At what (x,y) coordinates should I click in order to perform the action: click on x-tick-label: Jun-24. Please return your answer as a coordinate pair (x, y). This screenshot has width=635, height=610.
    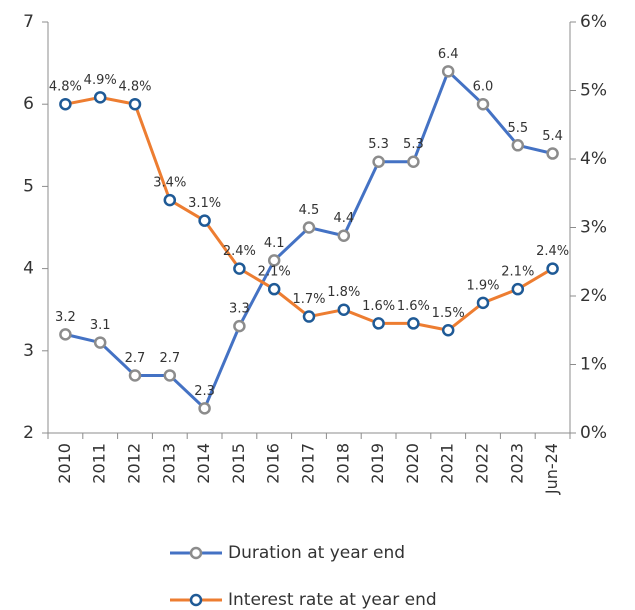
    Looking at the image, I should click on (551, 469).